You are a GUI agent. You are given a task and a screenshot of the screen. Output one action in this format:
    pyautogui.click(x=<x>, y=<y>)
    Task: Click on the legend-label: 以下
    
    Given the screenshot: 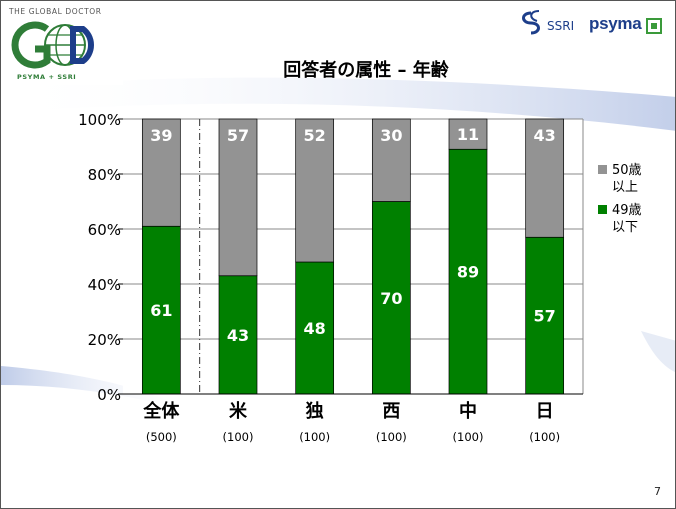 What is the action you would take?
    pyautogui.click(x=625, y=227)
    